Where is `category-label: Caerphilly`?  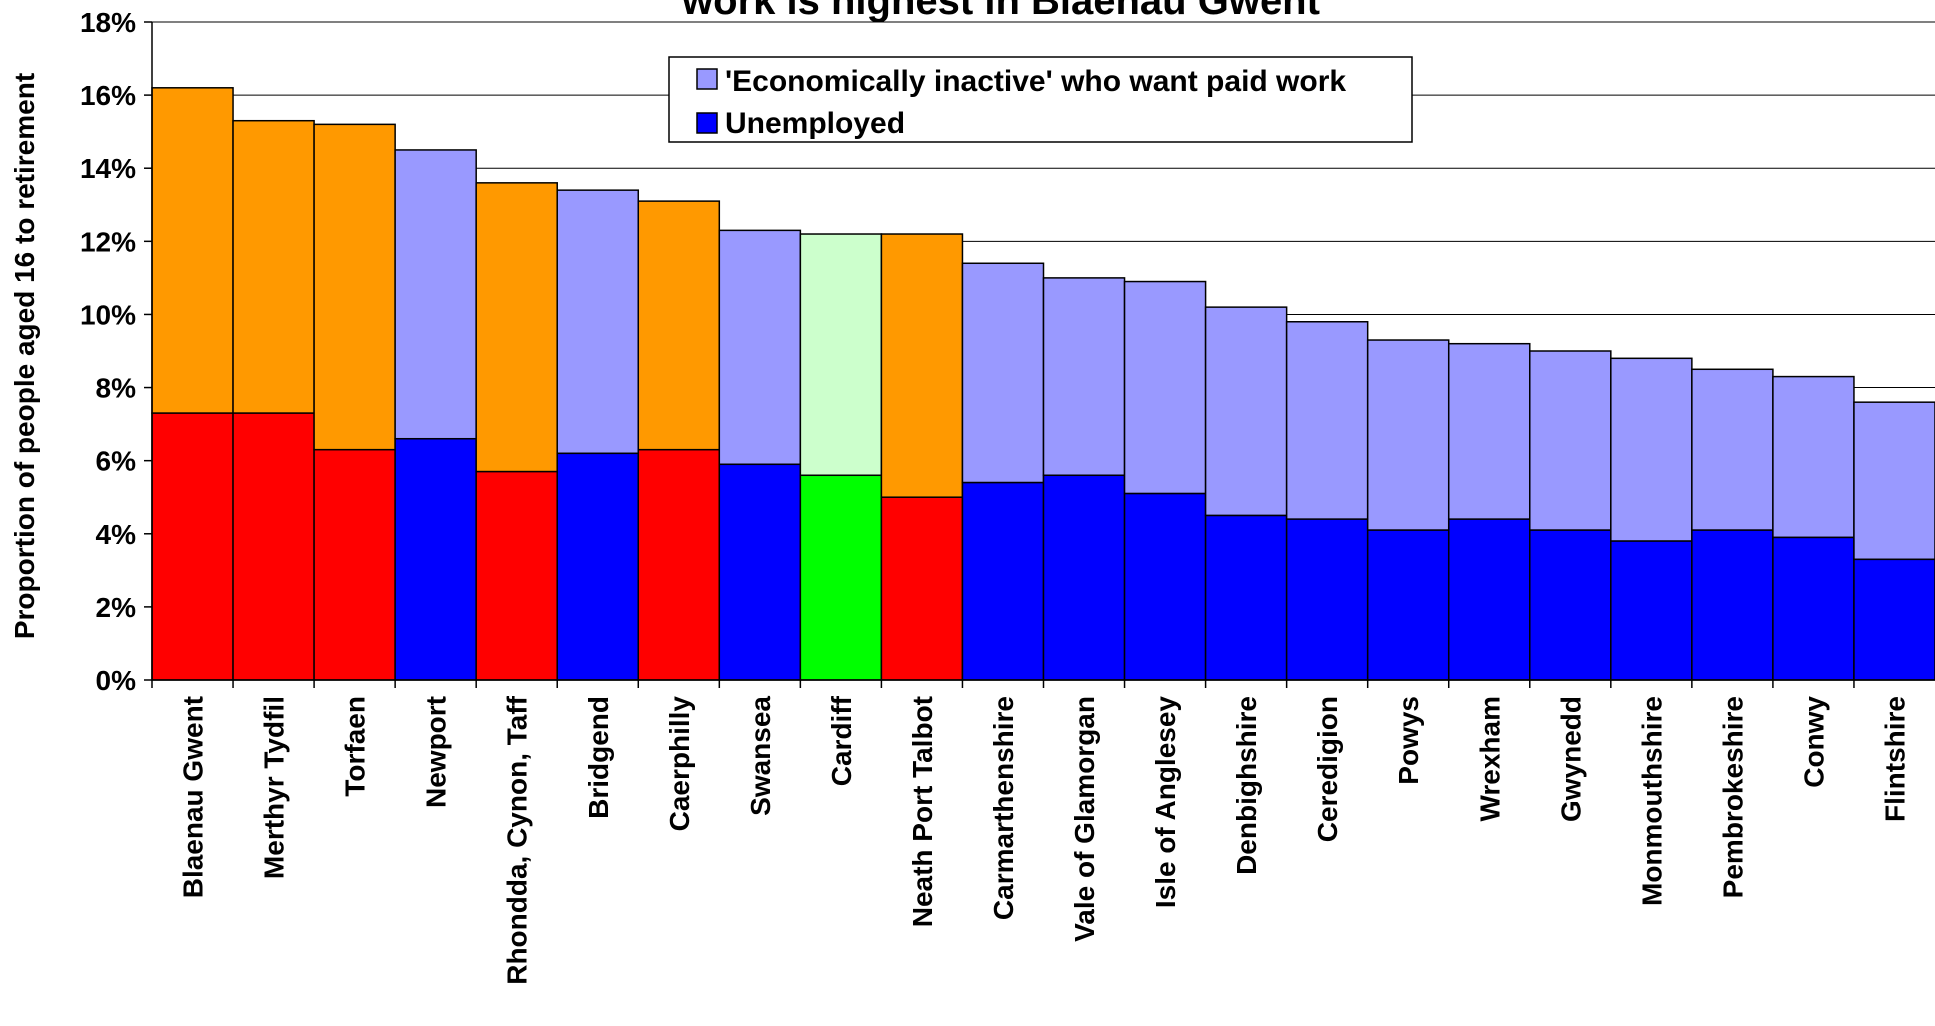 category-label: Caerphilly is located at coordinates (679, 764).